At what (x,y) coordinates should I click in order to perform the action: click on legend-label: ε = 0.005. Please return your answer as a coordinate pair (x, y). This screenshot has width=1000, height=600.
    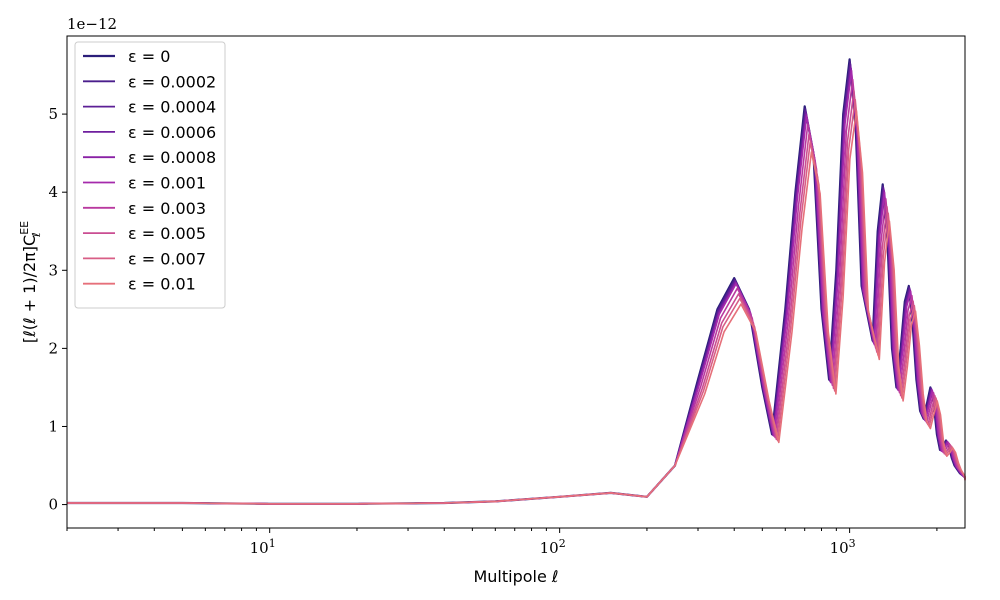
    Looking at the image, I should click on (167, 233).